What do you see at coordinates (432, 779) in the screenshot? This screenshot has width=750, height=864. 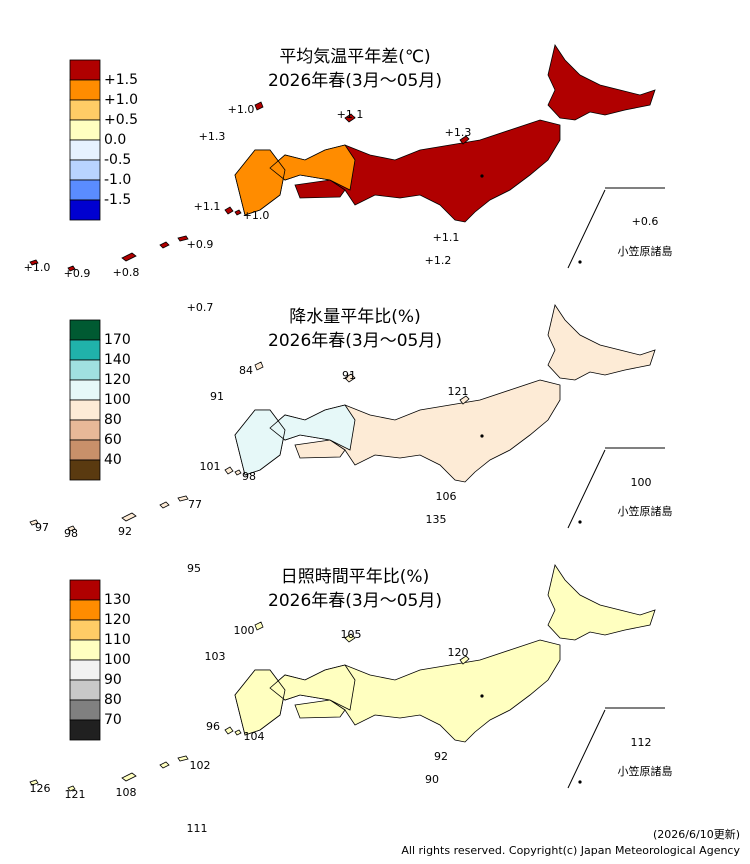 I see `station-value: 90` at bounding box center [432, 779].